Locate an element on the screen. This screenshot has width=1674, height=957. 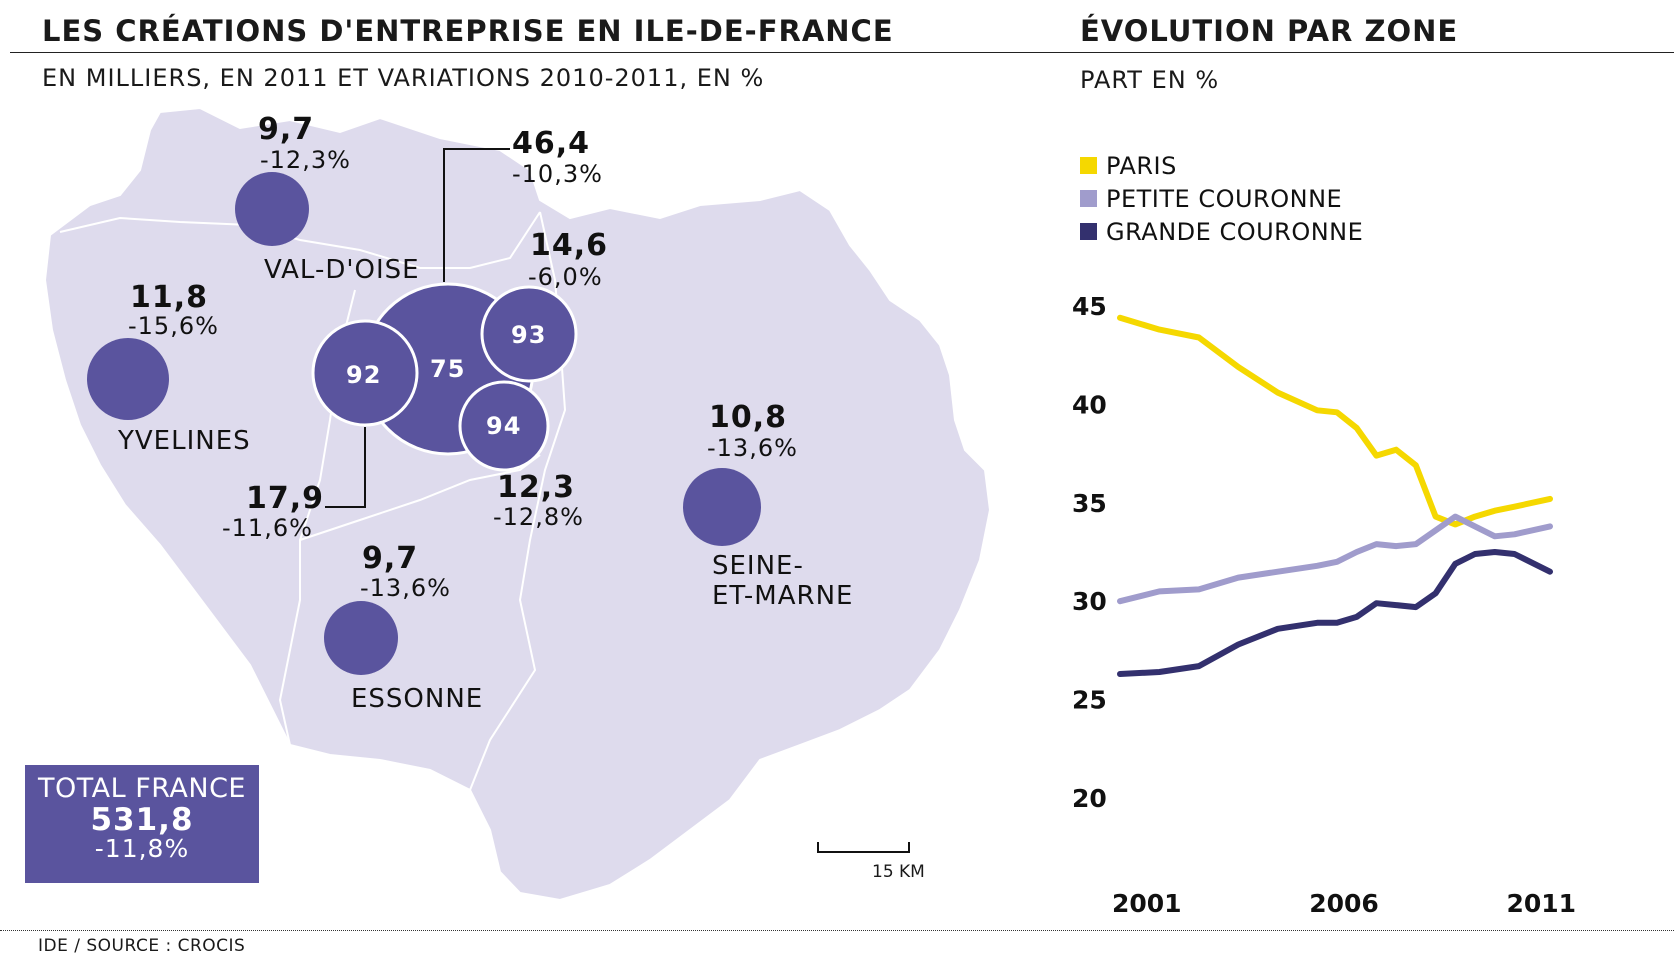
name-yvelines: YVELINES is located at coordinates (184, 441).